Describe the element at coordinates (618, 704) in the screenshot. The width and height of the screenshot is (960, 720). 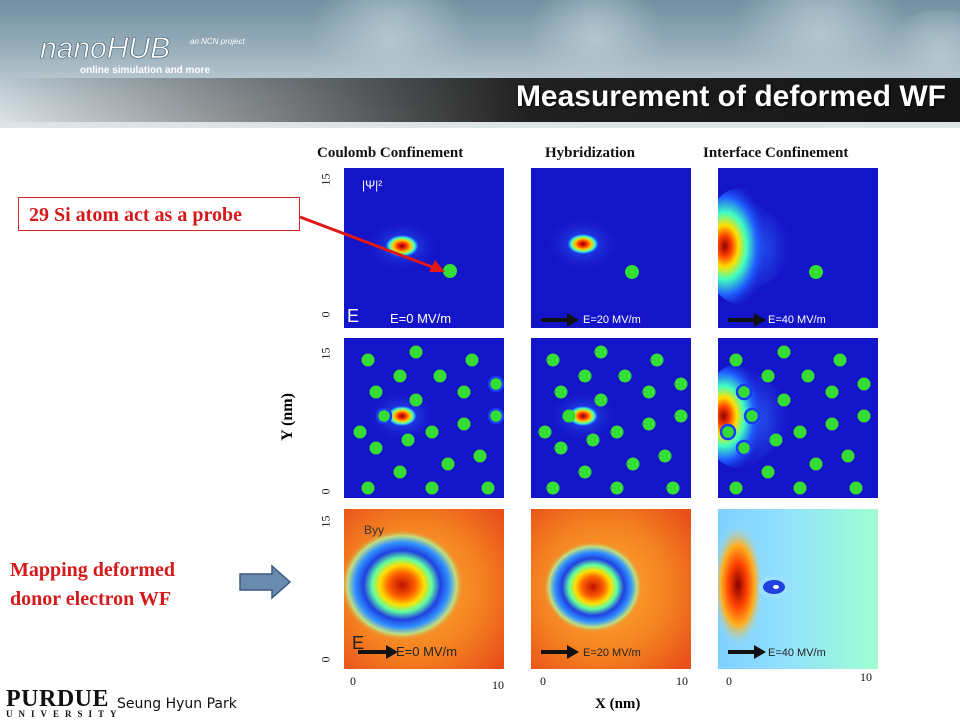
I see `x-axis-label: X (nm)` at that location.